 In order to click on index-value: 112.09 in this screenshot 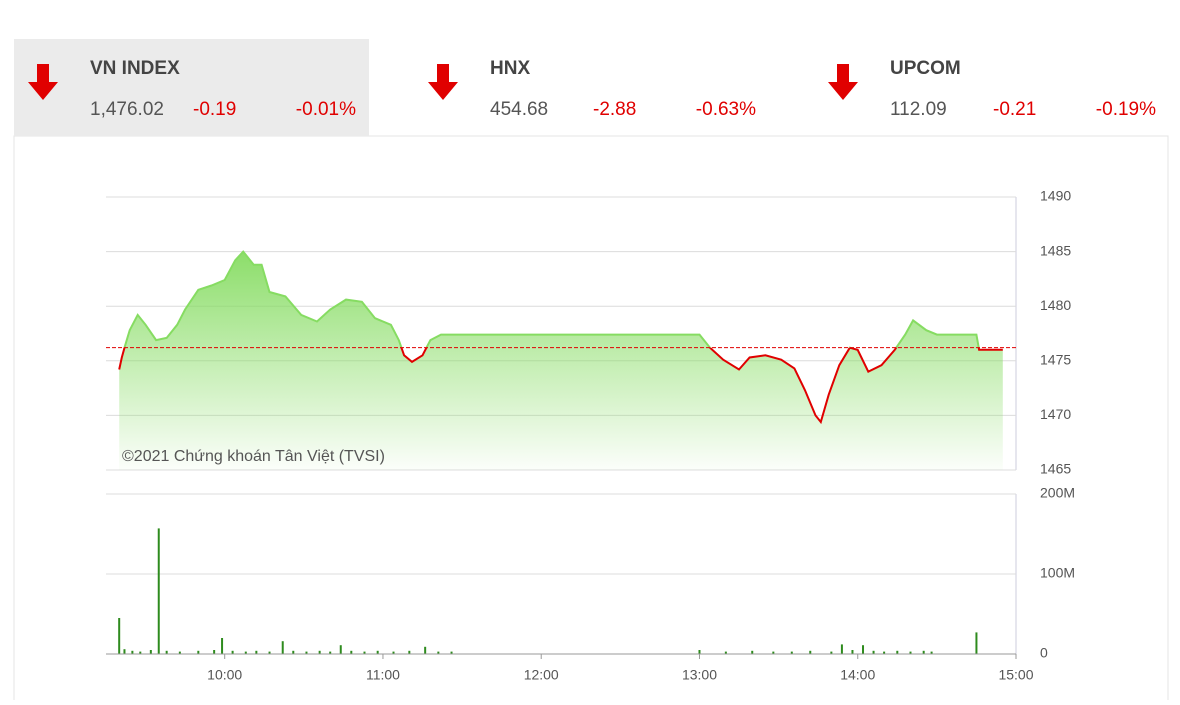, I will do `click(918, 109)`.